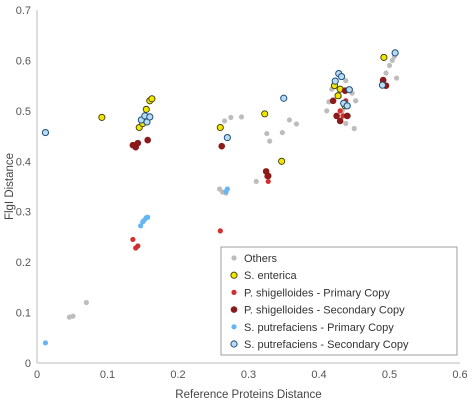  Describe the element at coordinates (28, 364) in the screenshot. I see `y-tick-label: 0` at that location.